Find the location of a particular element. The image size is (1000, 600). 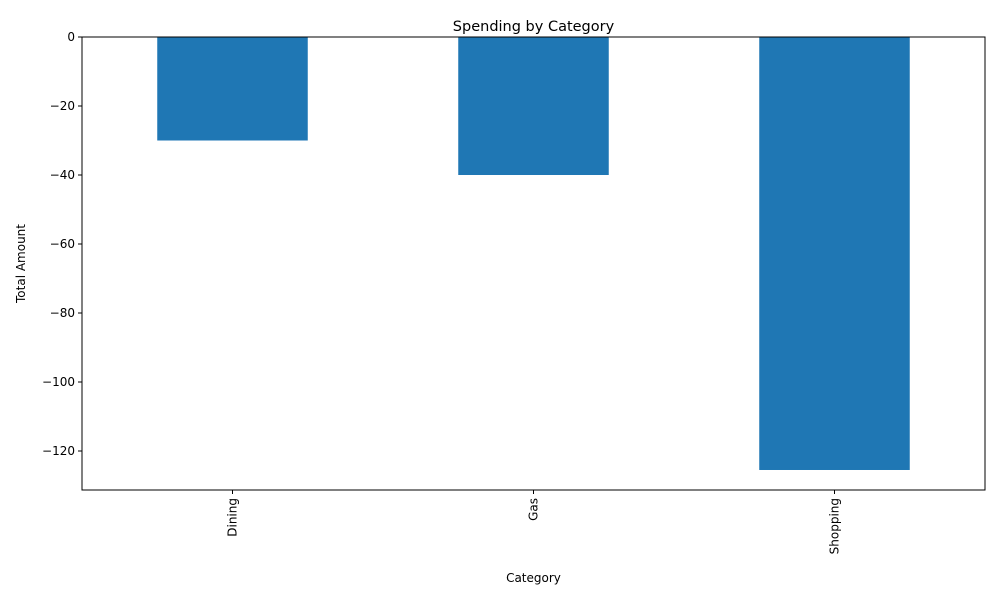

y-tick-label: −40 is located at coordinates (62, 175).